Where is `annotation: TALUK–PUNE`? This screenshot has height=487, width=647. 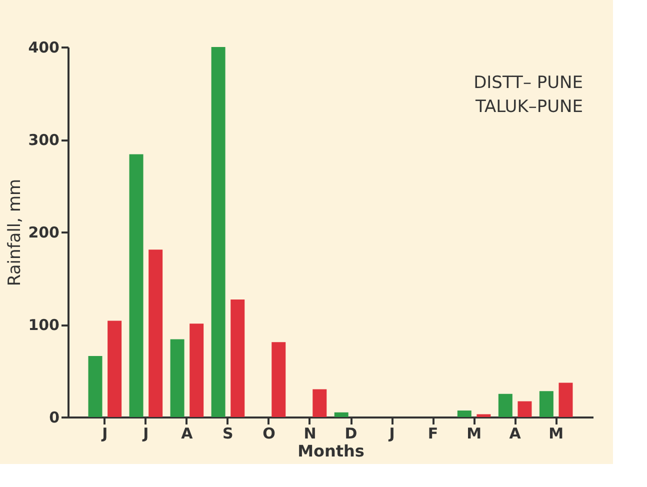
annotation: TALUK–PUNE is located at coordinates (528, 107).